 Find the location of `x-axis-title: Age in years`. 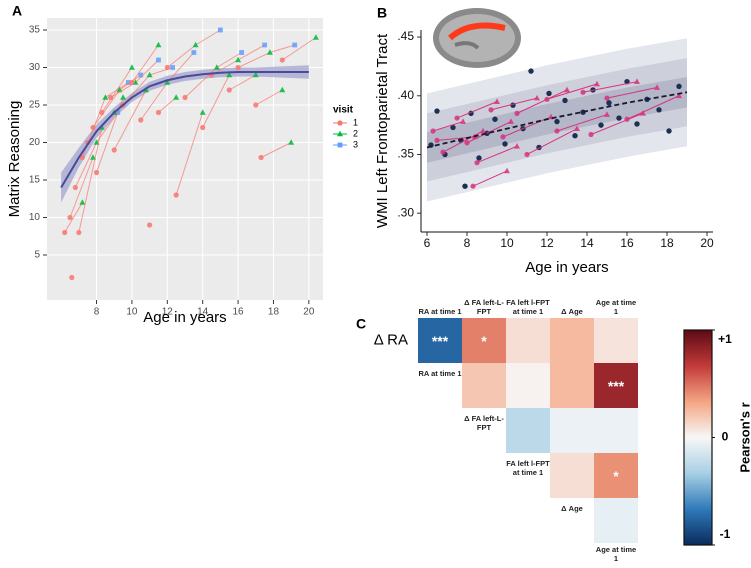

x-axis-title: Age in years is located at coordinates (566, 267).